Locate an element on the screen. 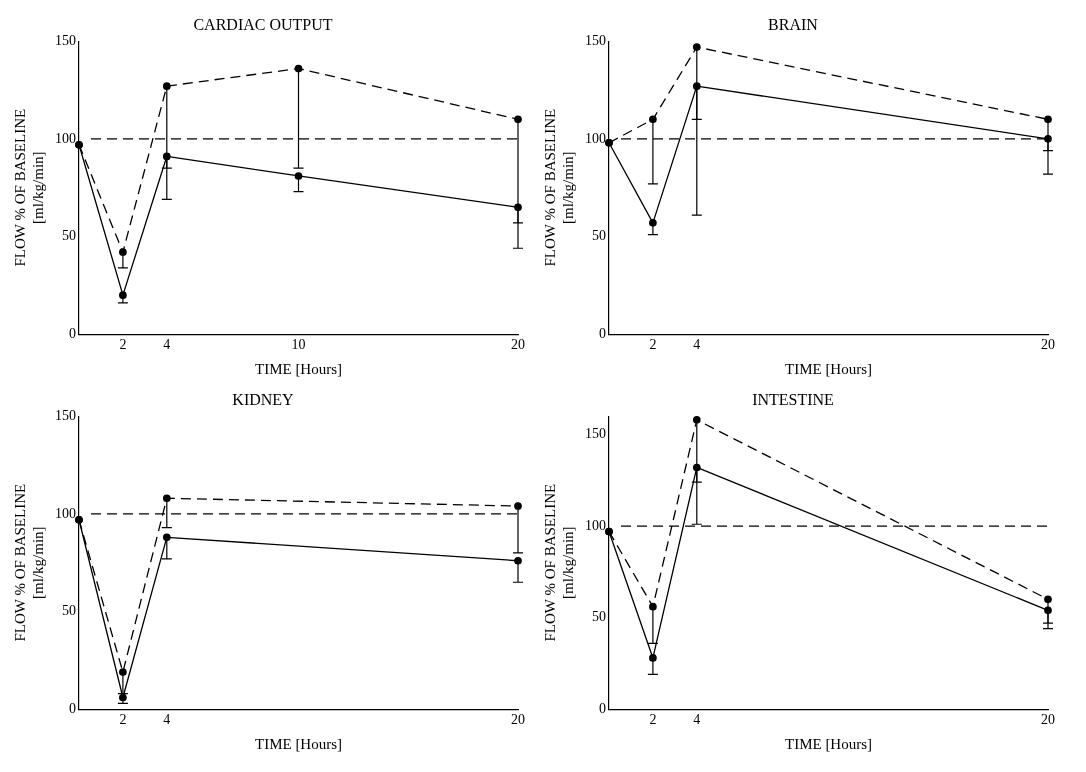 This screenshot has width=1086, height=772. chart-title: KIDNEY is located at coordinates (263, 399).